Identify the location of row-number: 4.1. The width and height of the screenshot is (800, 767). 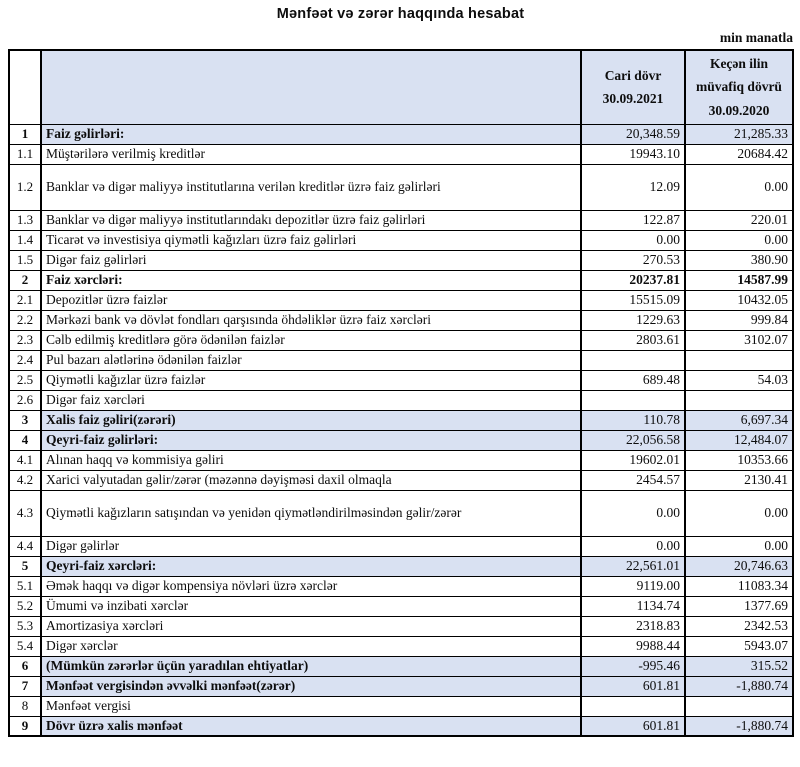
(25, 460).